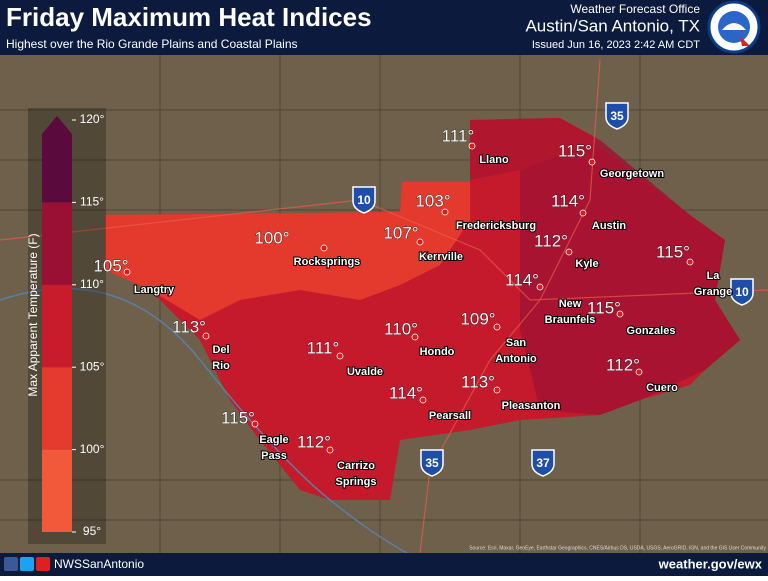  I want to click on legend-tick-label: 120°, so click(92, 119).